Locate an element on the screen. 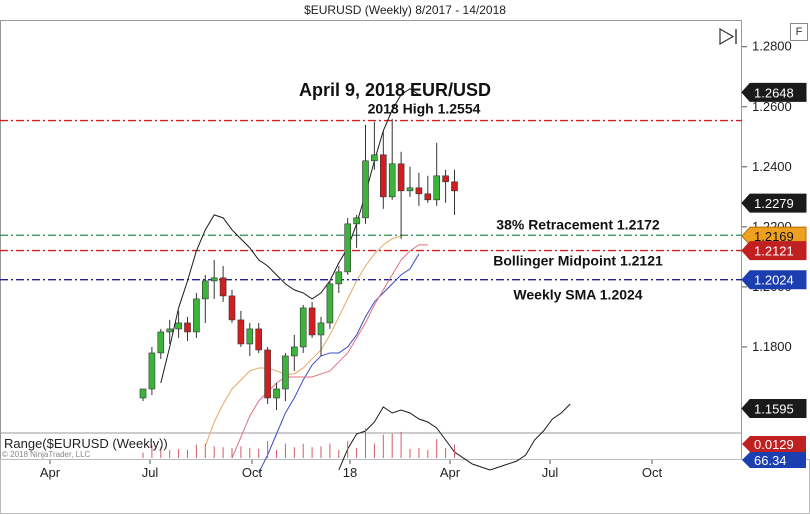 The width and height of the screenshot is (810, 515). chart-window-title: $EURUSD (Weekly) 8/2017 - 14/2018 is located at coordinates (405, 10).